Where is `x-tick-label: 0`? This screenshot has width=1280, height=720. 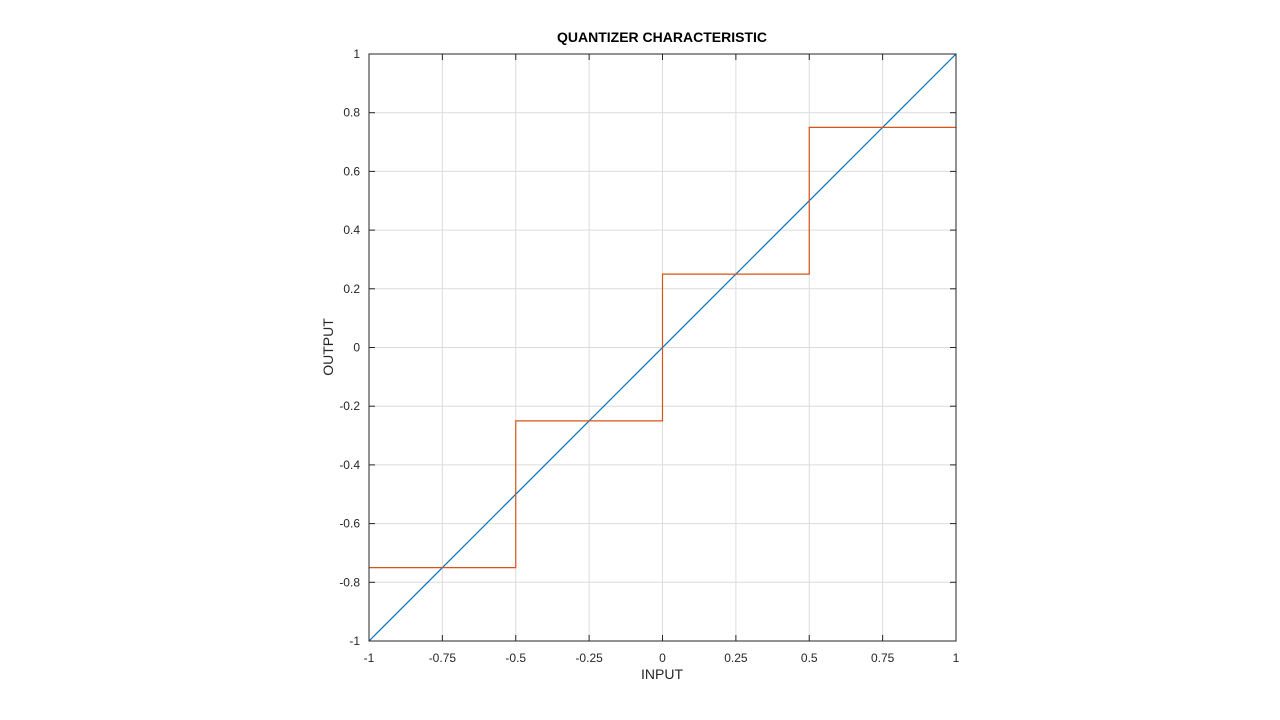 x-tick-label: 0 is located at coordinates (662, 658).